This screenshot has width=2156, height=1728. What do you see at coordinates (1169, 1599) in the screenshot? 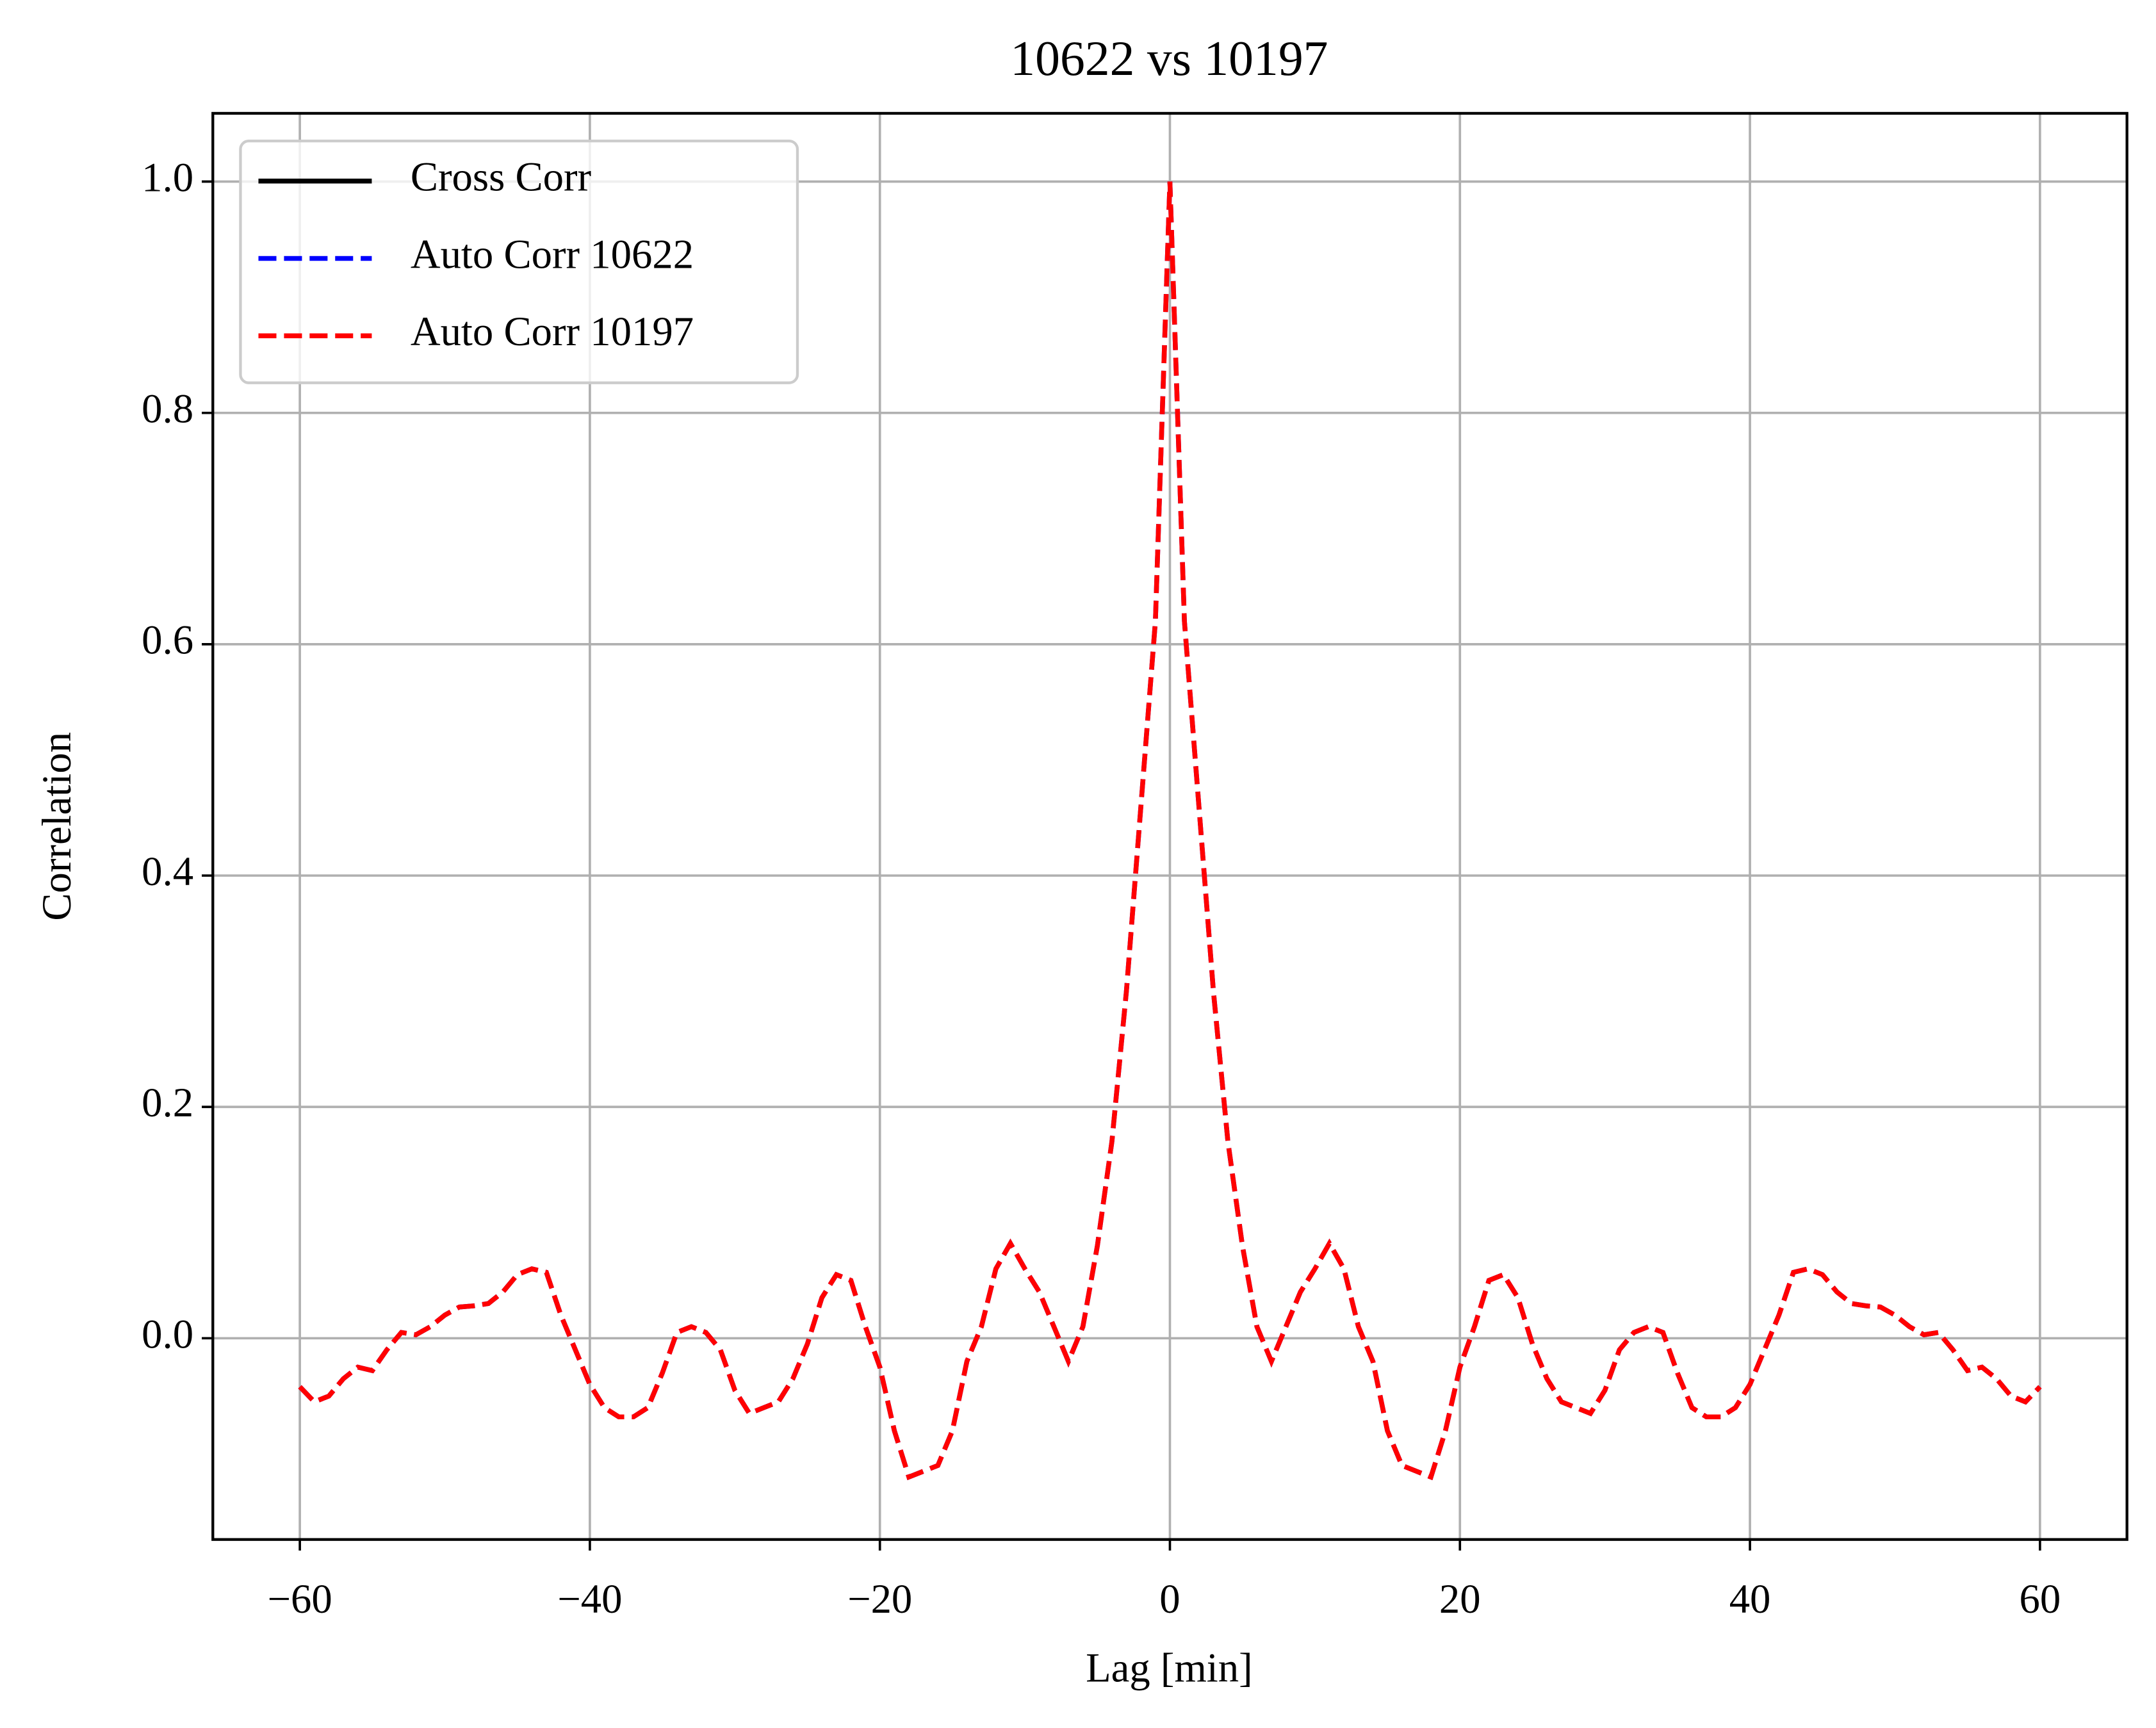
I see `x-tick-label: 0` at bounding box center [1169, 1599].